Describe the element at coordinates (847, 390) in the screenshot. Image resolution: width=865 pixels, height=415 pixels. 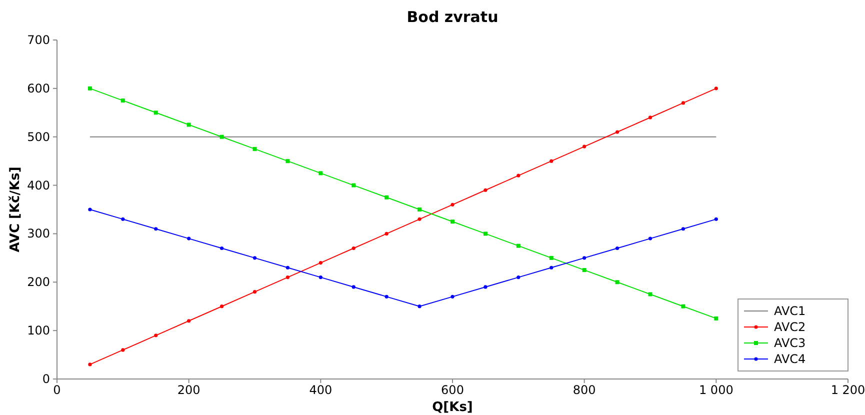
I see `x-tick-label: 1 200` at that location.